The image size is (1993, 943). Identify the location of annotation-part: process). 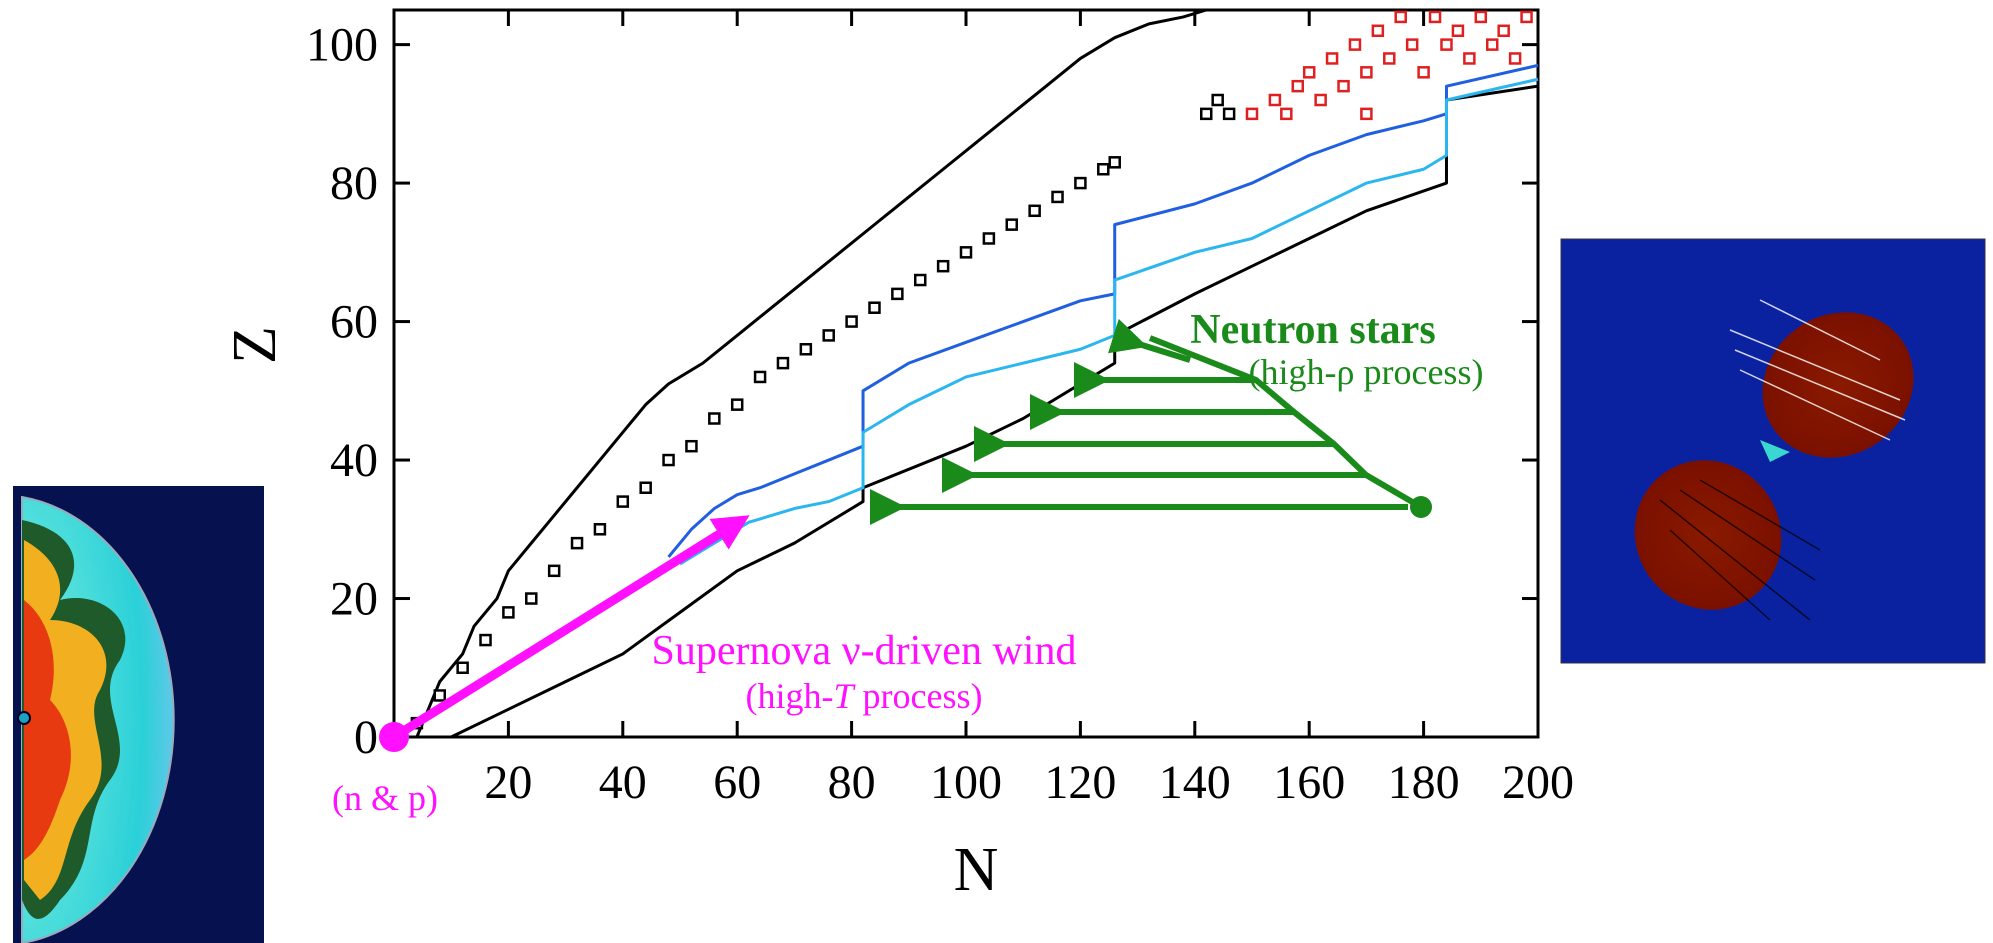
(918, 696).